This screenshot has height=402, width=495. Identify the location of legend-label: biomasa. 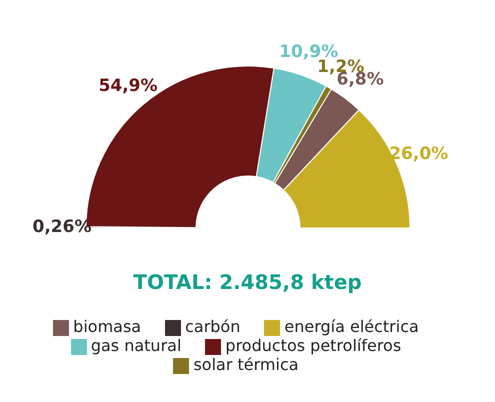
(107, 326).